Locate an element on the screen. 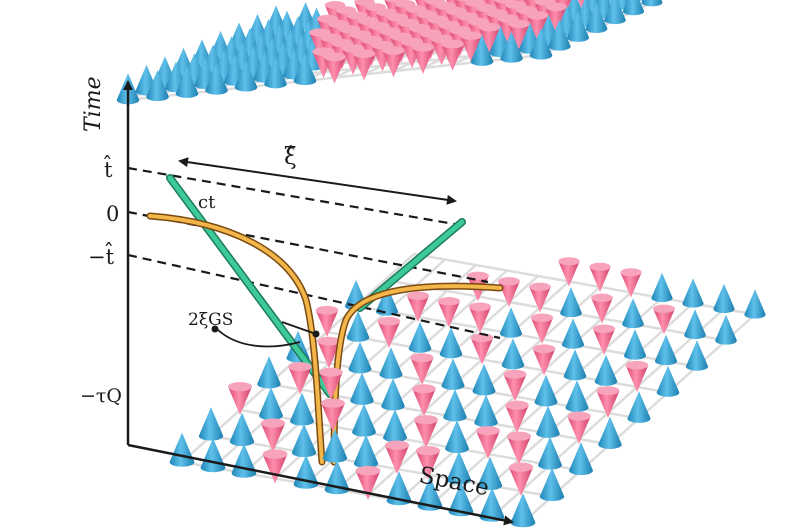 The image size is (800, 530). t-hat-level-line is located at coordinates (297, 197).